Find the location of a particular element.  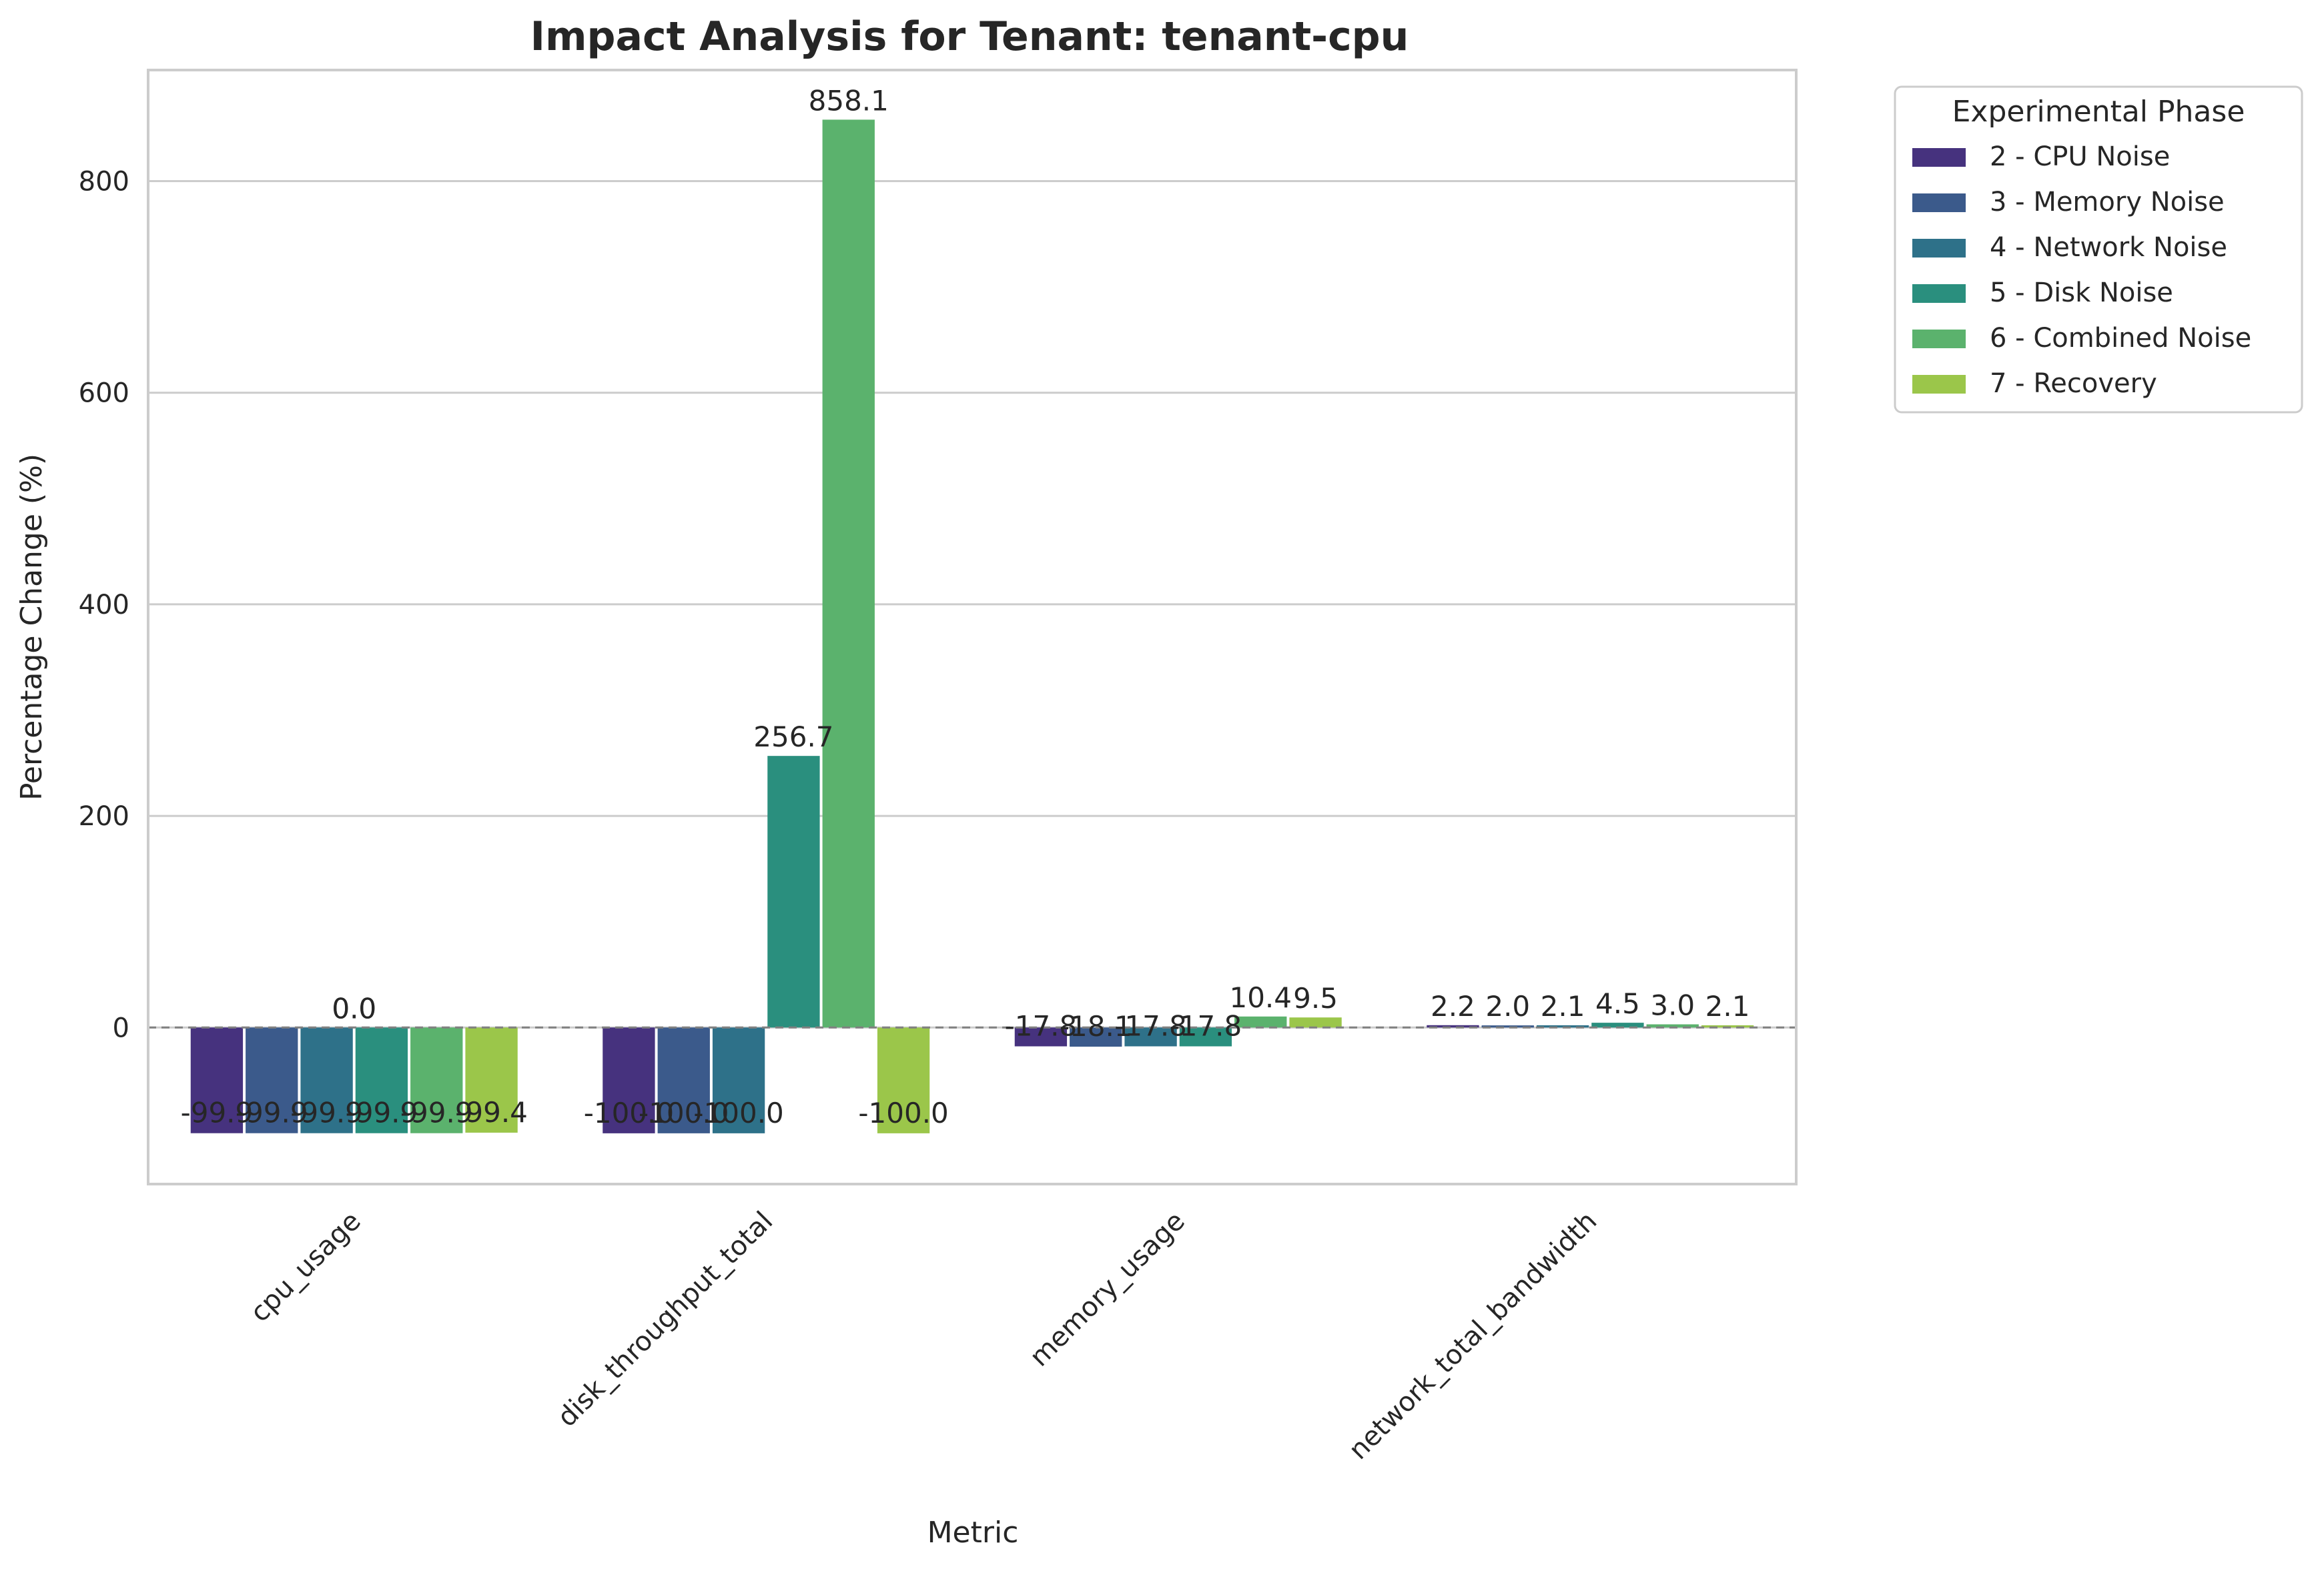

y-tick-label: 0 is located at coordinates (121, 1028).